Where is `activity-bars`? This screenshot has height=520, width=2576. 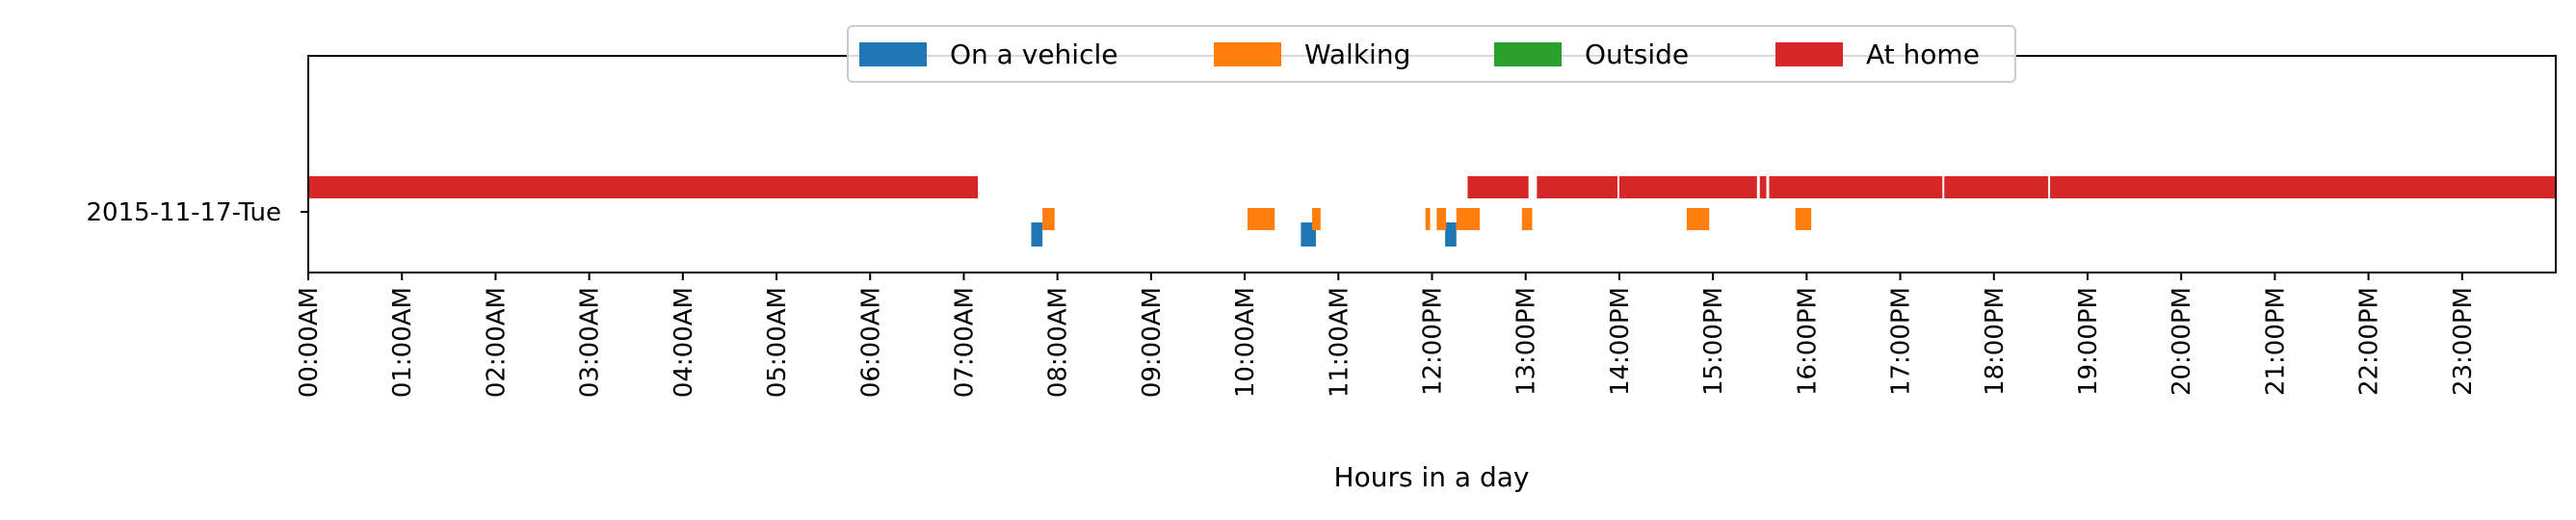
activity-bars is located at coordinates (1432, 212).